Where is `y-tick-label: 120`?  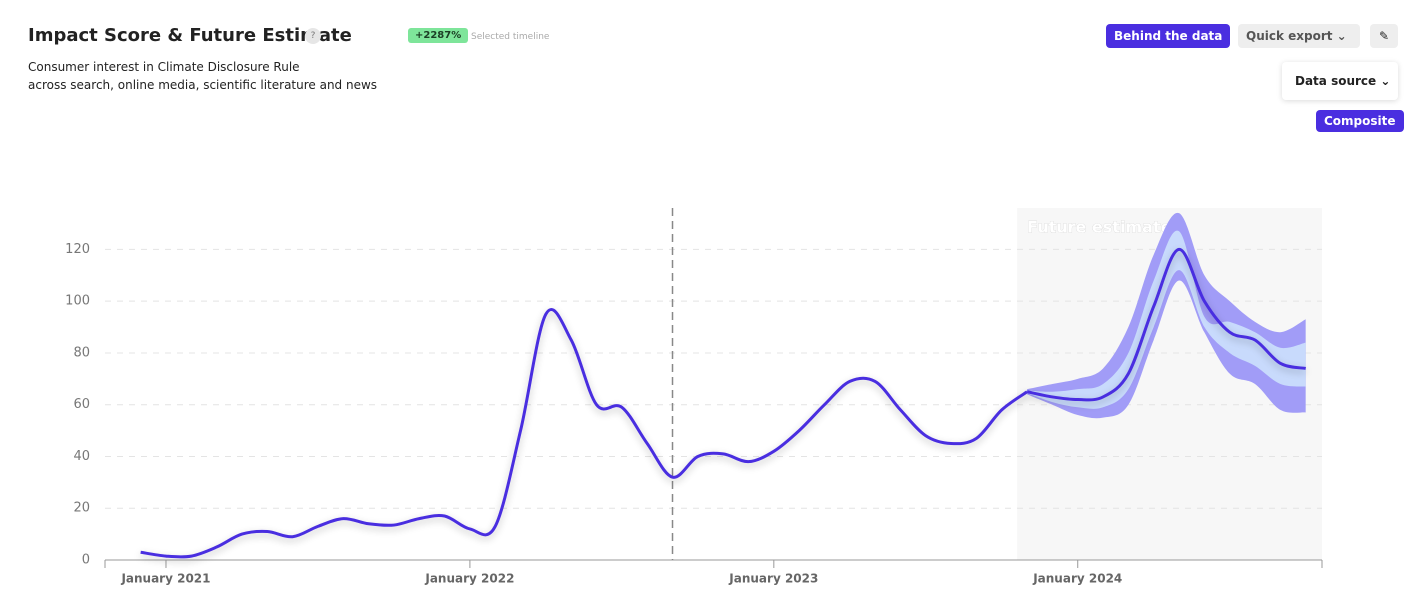 y-tick-label: 120 is located at coordinates (77, 249).